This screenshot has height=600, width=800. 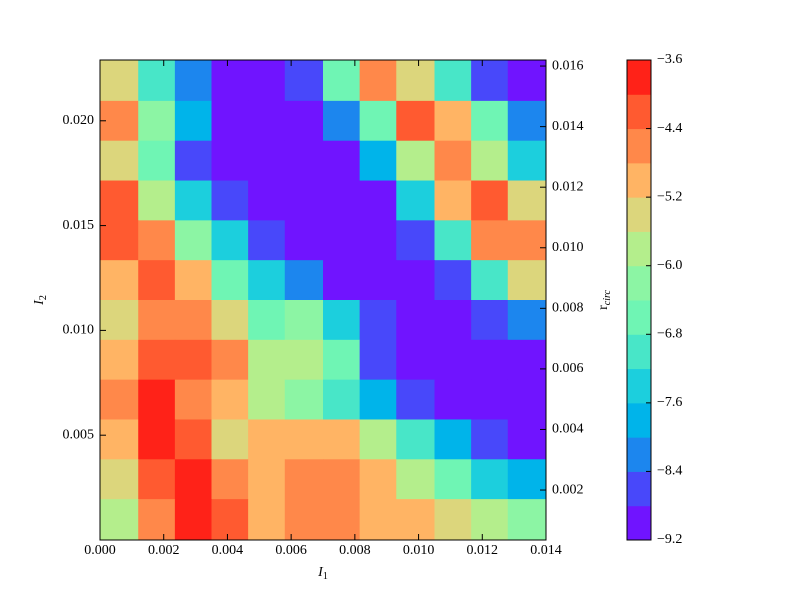 What do you see at coordinates (164, 550) in the screenshot?
I see `x-tick-label: 0.002` at bounding box center [164, 550].